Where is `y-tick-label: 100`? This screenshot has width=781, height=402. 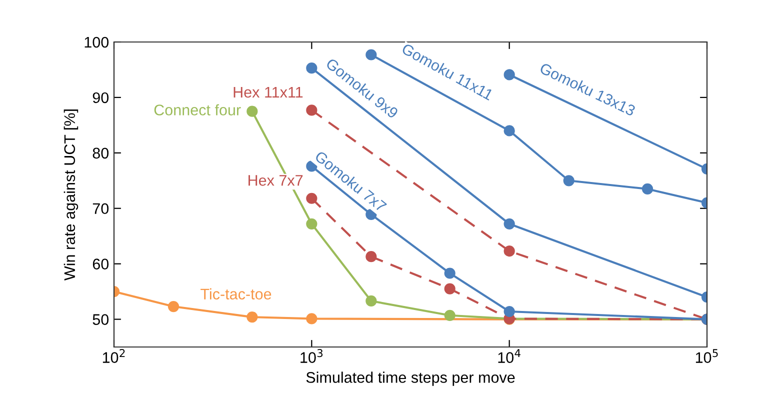 y-tick-label: 100 is located at coordinates (96, 42).